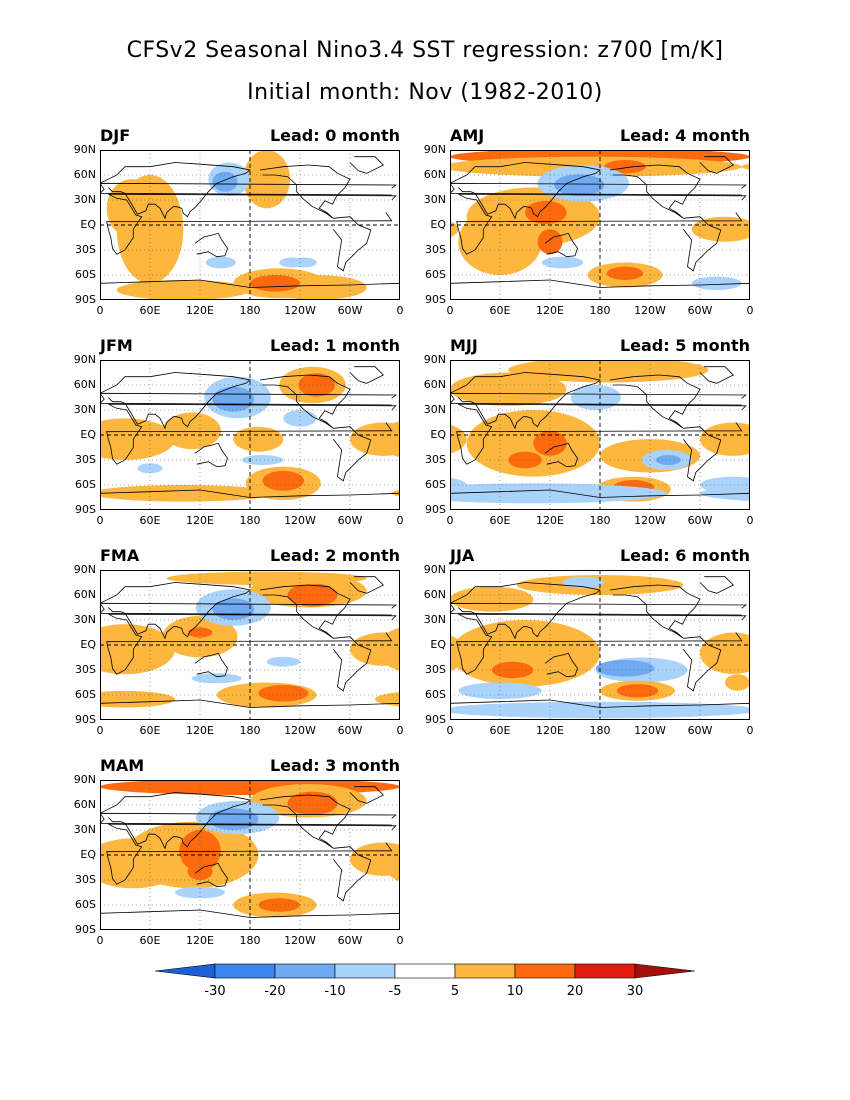 This screenshot has width=850, height=1100. I want to click on panel-season-label: MAM, so click(122, 765).